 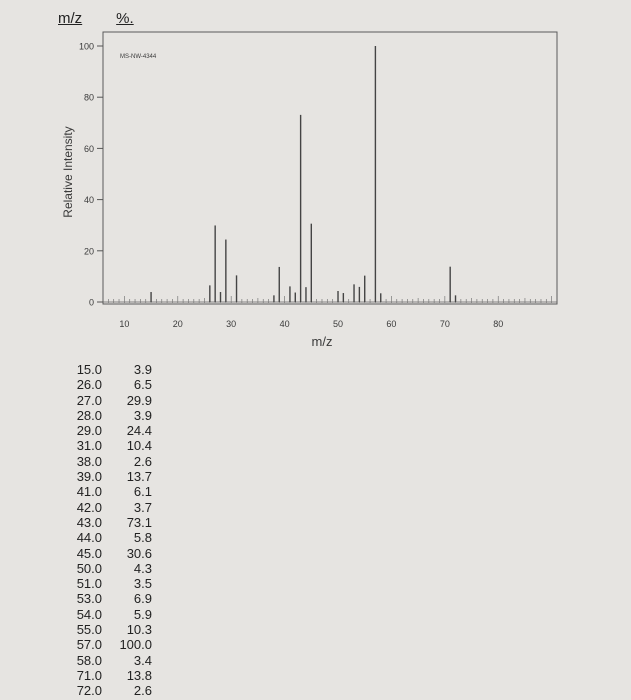 What do you see at coordinates (124, 324) in the screenshot?
I see `x-tick-label: 10` at bounding box center [124, 324].